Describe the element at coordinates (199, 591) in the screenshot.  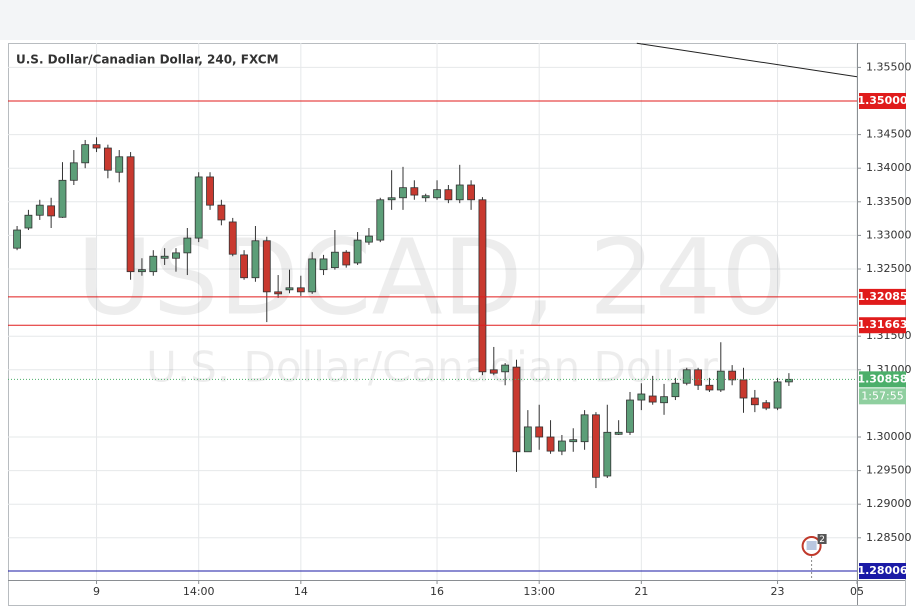
I see `x-tick-label: 14:00` at that location.